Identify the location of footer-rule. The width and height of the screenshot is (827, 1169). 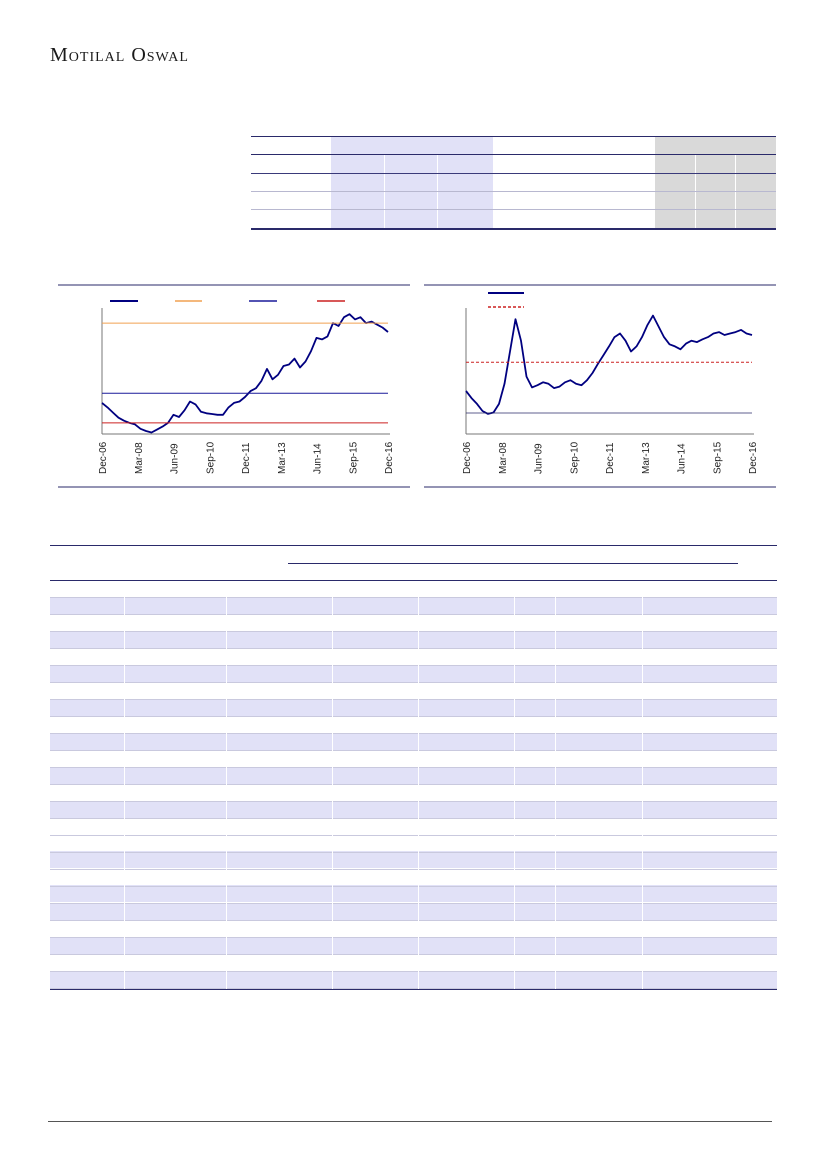
(410, 1121).